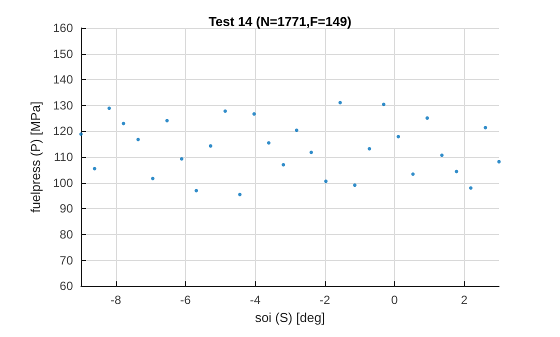 The height and width of the screenshot is (337, 560). What do you see at coordinates (280, 21) in the screenshot?
I see `chart-title: Test 14 (N=1771,F=149)` at bounding box center [280, 21].